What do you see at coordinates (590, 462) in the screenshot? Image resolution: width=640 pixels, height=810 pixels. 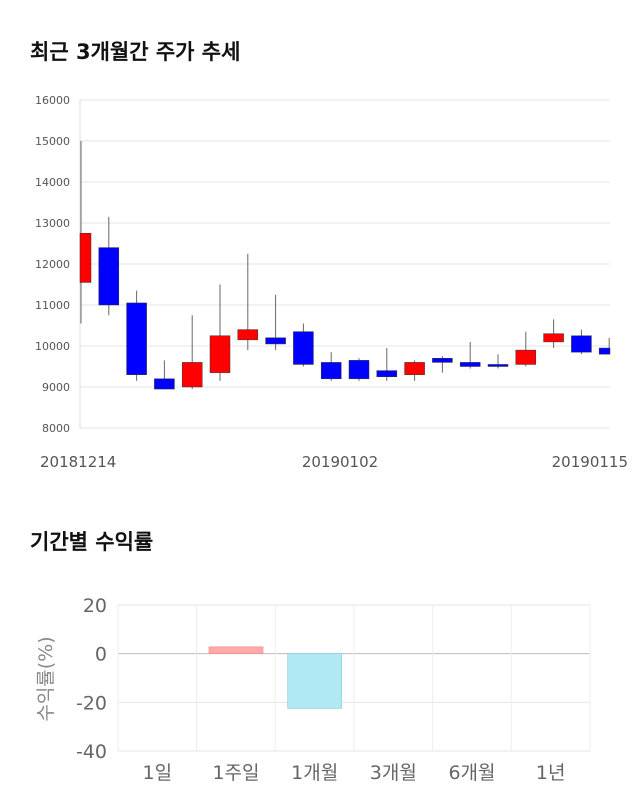 I see `candle-x-tick-label: 20190115` at bounding box center [590, 462].